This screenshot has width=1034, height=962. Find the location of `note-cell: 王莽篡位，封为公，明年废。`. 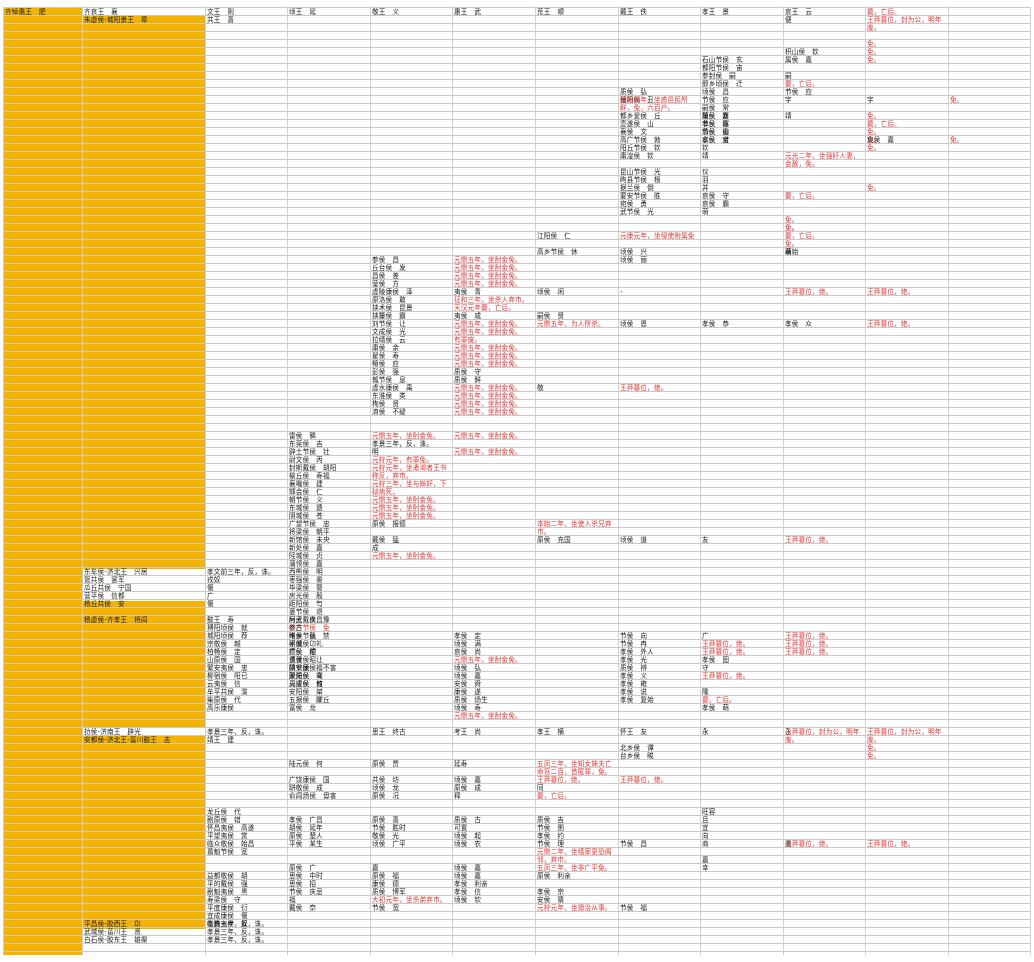

note-cell: 王莽篡位，封为公，明年废。 is located at coordinates (904, 735).